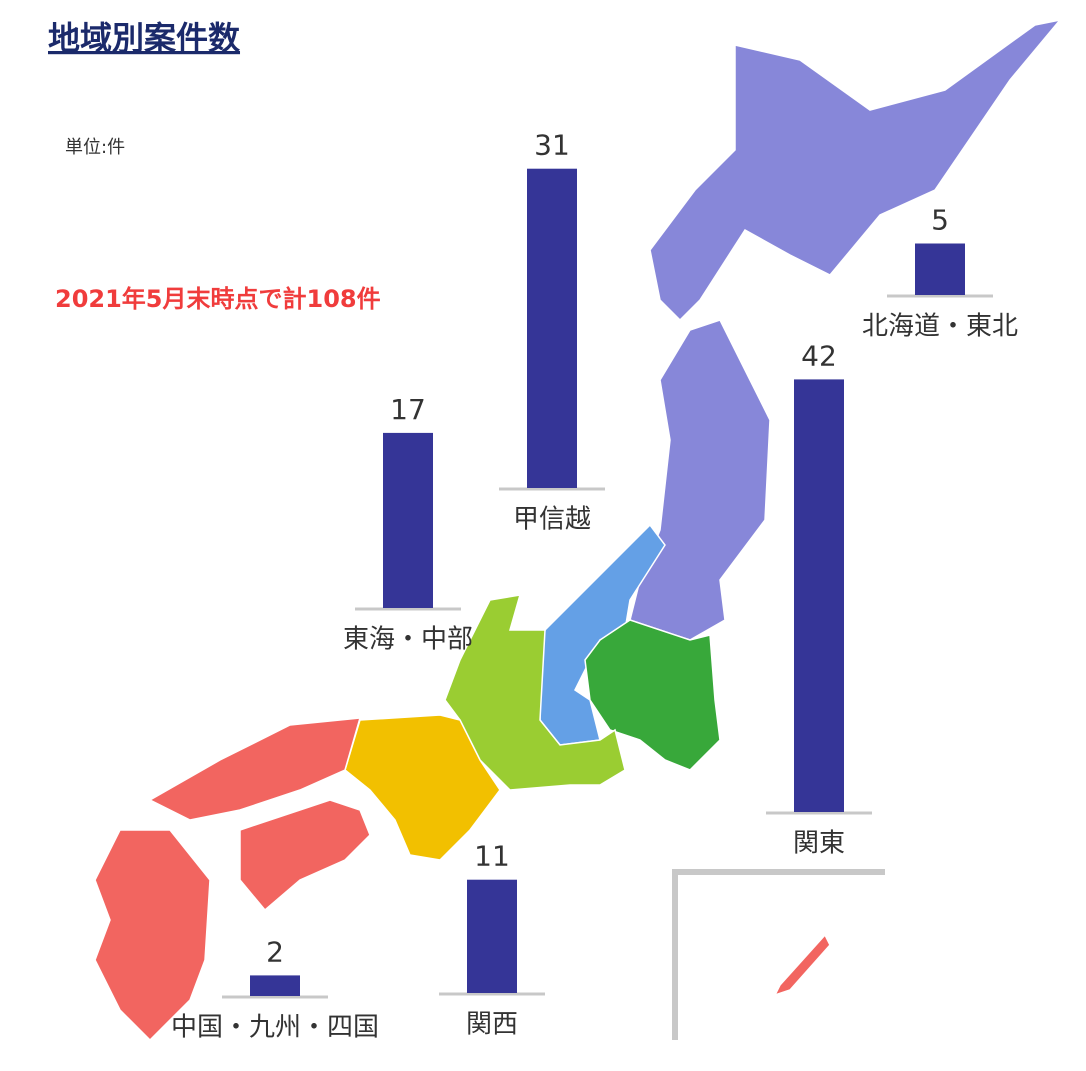 Image resolution: width=1086 pixels, height=1071 pixels. Describe the element at coordinates (492, 1025) in the screenshot. I see `category-label: 関西` at that location.